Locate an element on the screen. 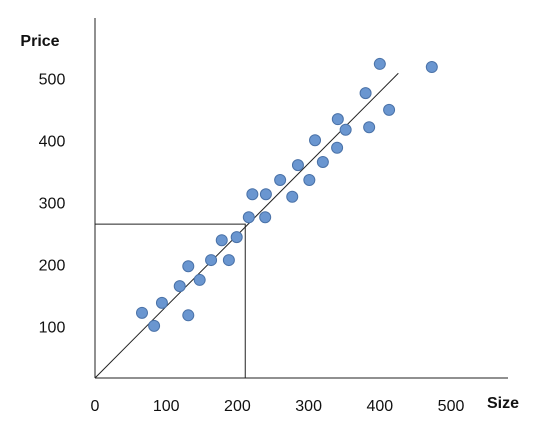  x-tick-label: 500 is located at coordinates (451, 406).